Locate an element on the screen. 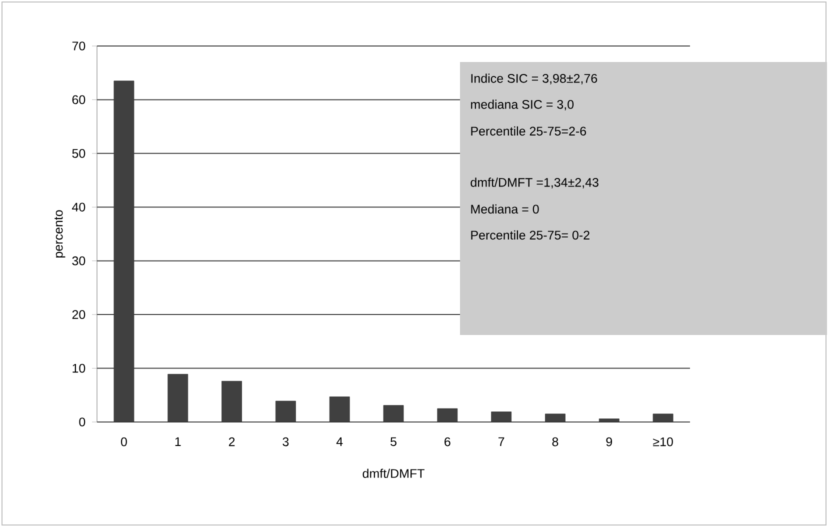 Image resolution: width=828 pixels, height=527 pixels. y-tick-label: 10 is located at coordinates (79, 368).